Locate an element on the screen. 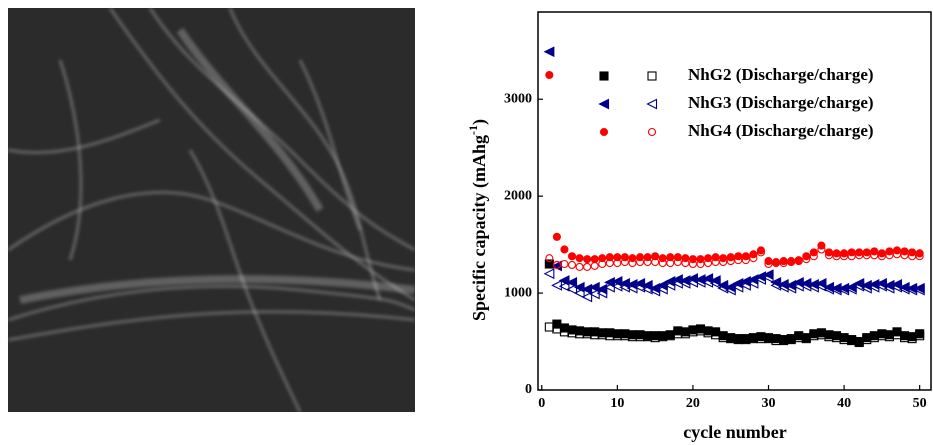 The image size is (933, 445). x-tick-label: 20 is located at coordinates (693, 403).